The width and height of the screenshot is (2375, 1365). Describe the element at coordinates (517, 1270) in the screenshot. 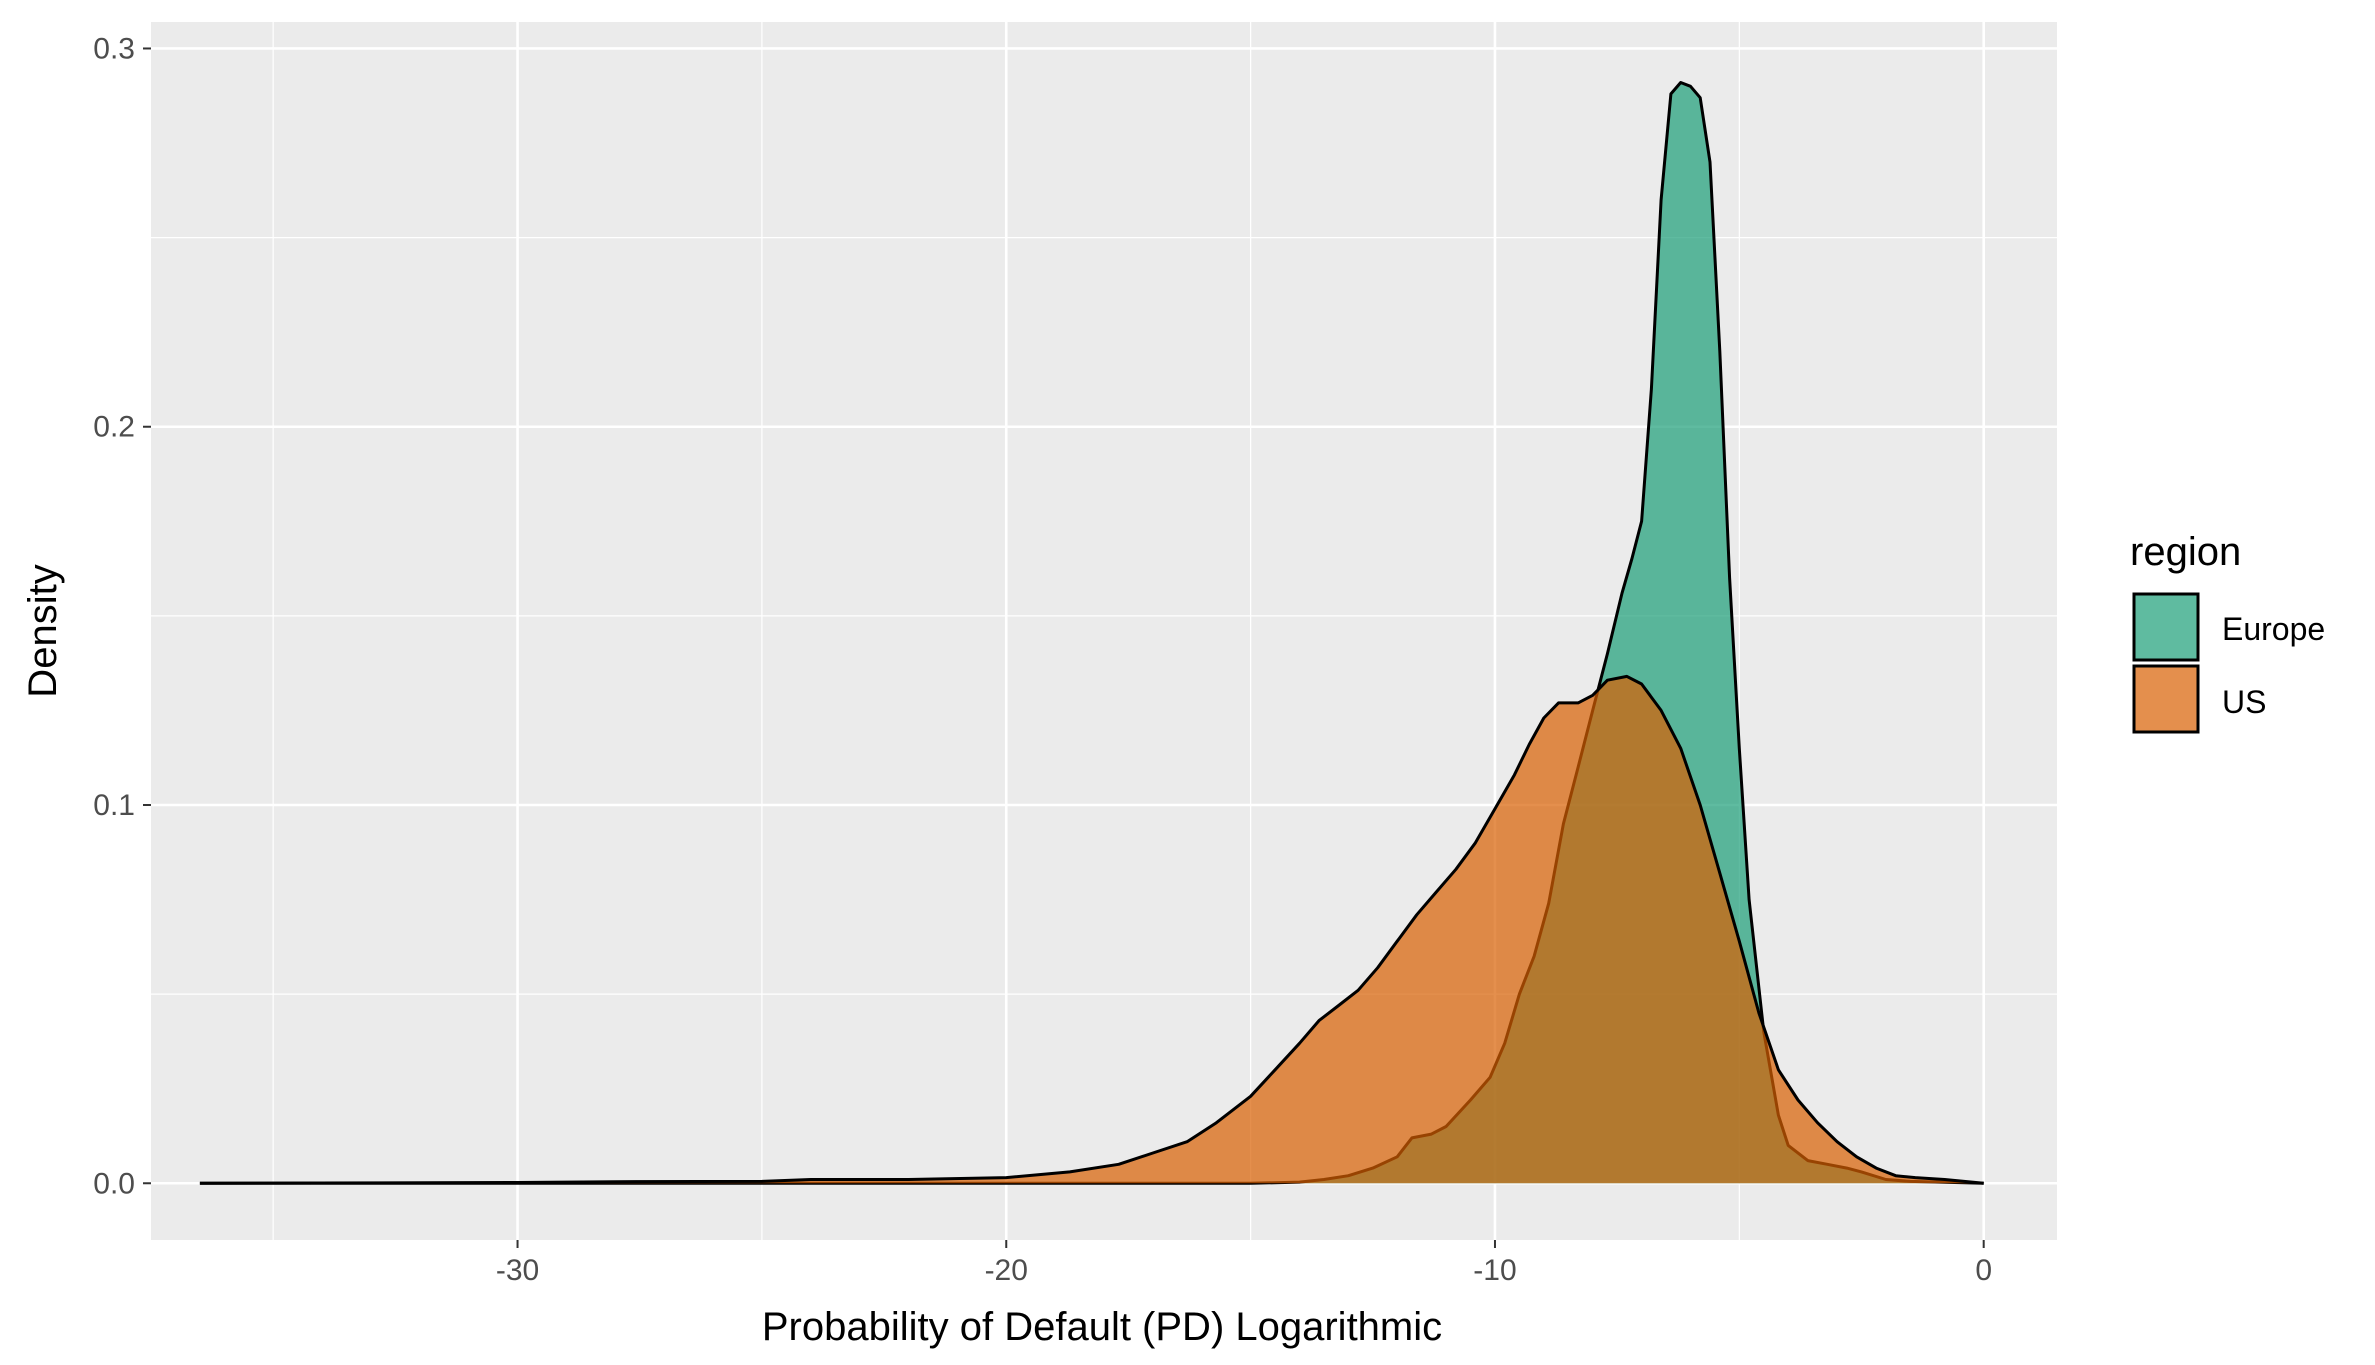

I see `x-tick-label: -30` at that location.